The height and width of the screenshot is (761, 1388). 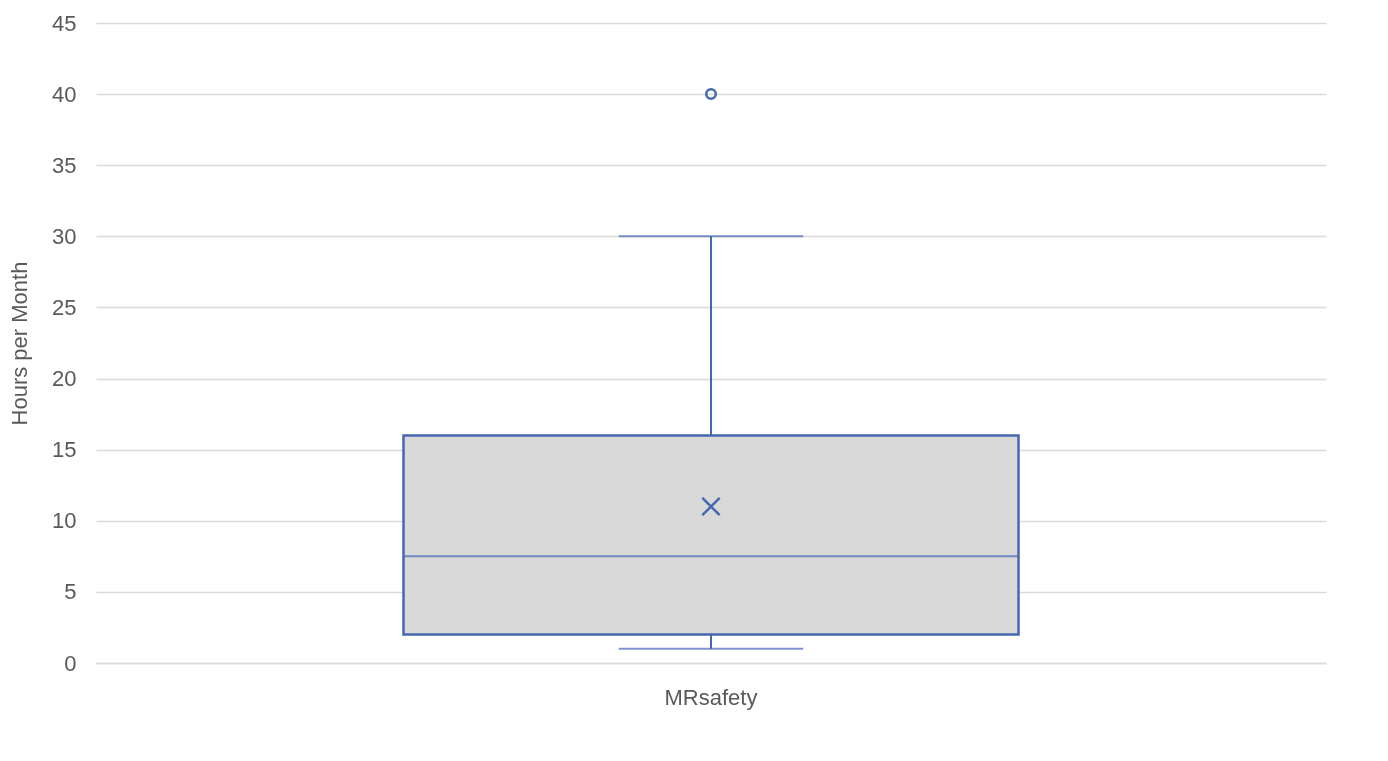 I want to click on y-tick-label: 45, so click(x=64, y=23).